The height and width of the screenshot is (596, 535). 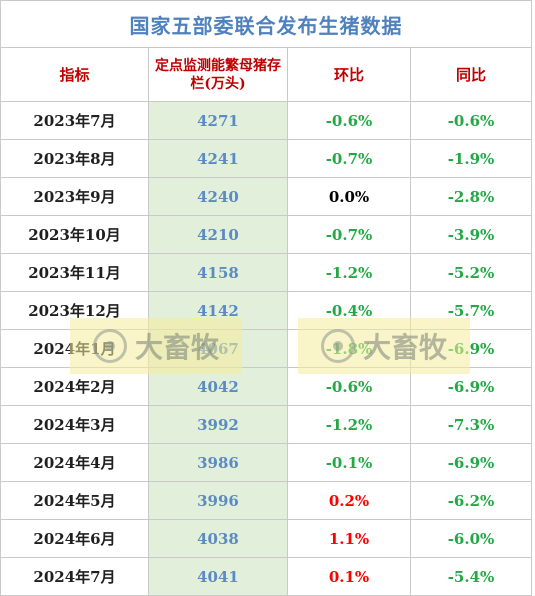 What do you see at coordinates (471, 234) in the screenshot?
I see `cell-yoy: -3.9%` at bounding box center [471, 234].